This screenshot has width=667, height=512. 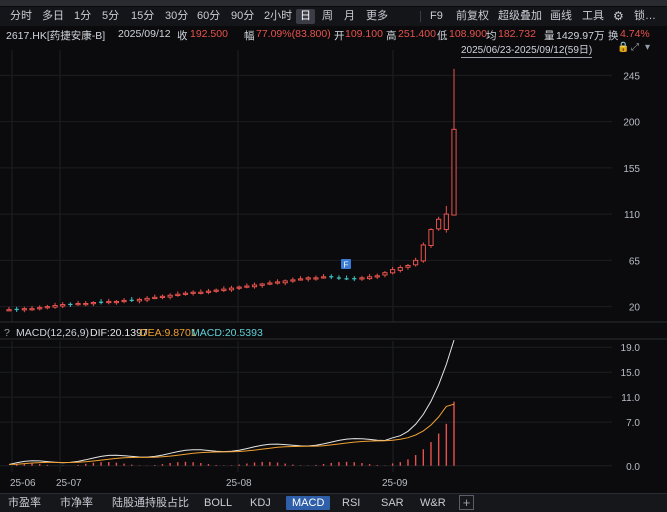 What do you see at coordinates (76, 503) in the screenshot?
I see `tab-pb: 市净率` at bounding box center [76, 503].